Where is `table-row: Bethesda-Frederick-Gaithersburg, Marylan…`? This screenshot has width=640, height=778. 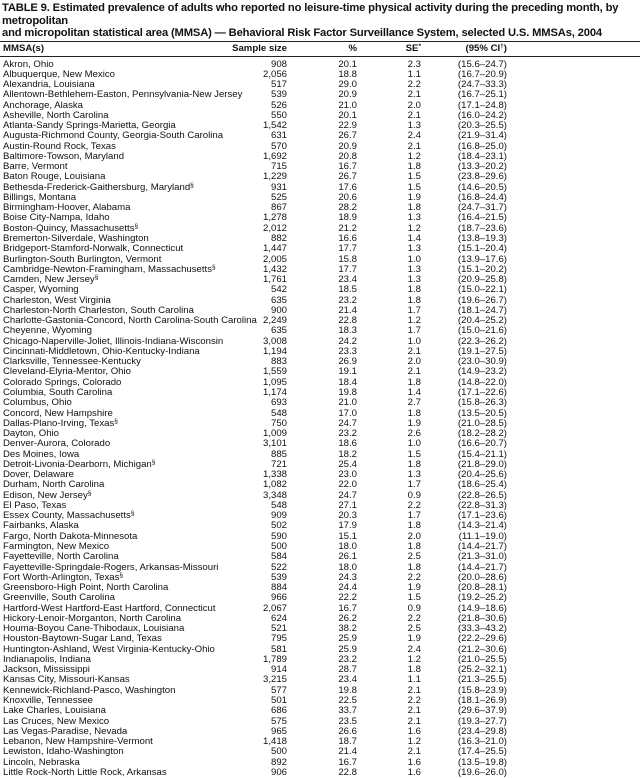
table-row: Bethesda-Frederick-Gaithersburg, Marylan… is located at coordinates (320, 188).